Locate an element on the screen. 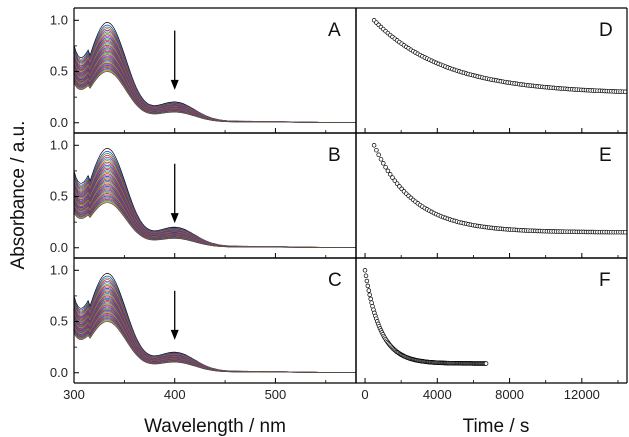 This screenshot has height=437, width=629. panel-c-plot is located at coordinates (215, 323).